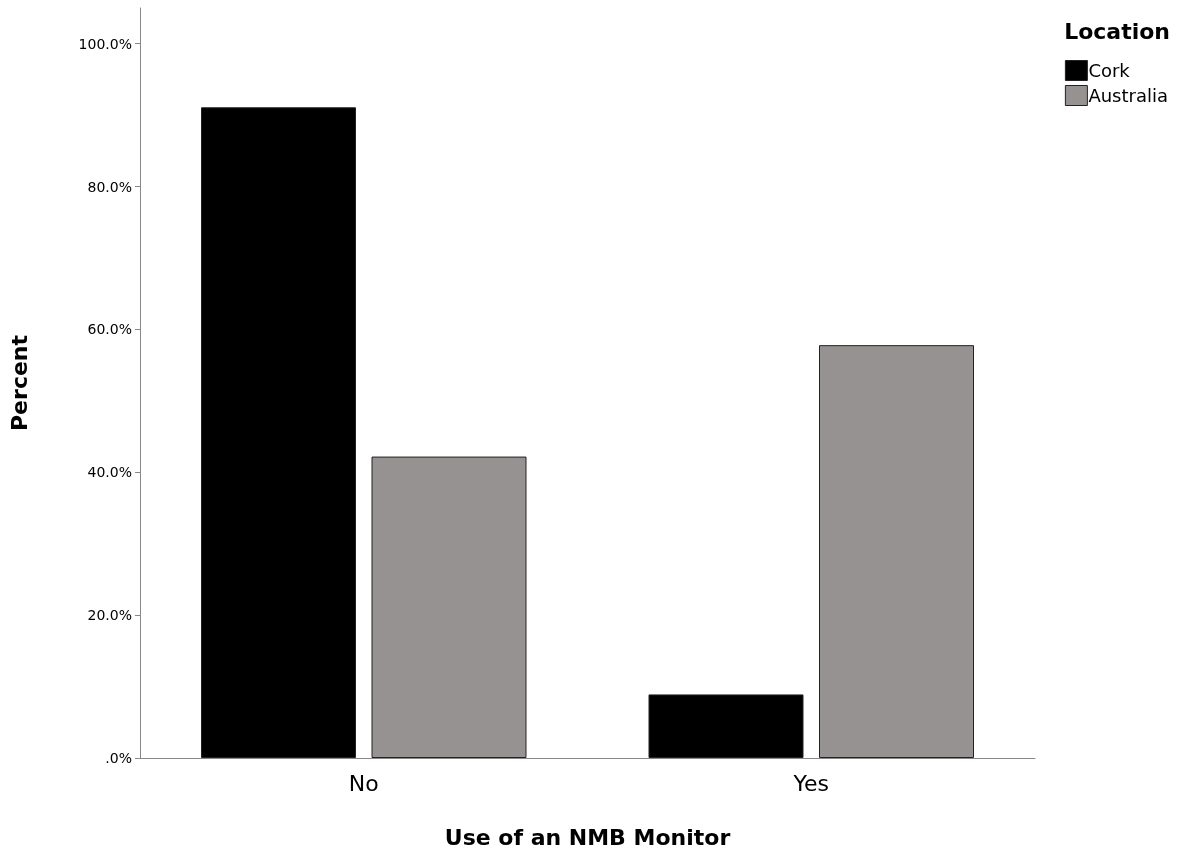 The image size is (1178, 854). What do you see at coordinates (1117, 31) in the screenshot?
I see `legend-title: Location` at bounding box center [1117, 31].